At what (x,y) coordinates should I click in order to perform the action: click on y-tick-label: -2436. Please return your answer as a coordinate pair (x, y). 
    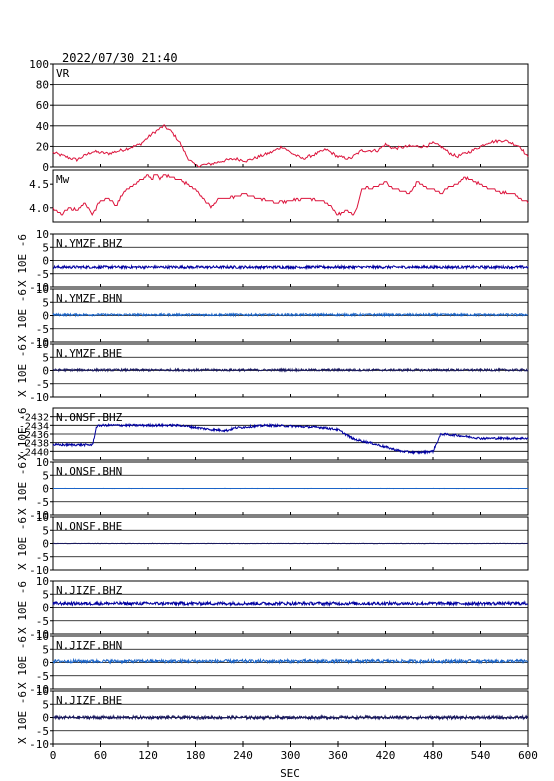
    Looking at the image, I should click on (34, 435).